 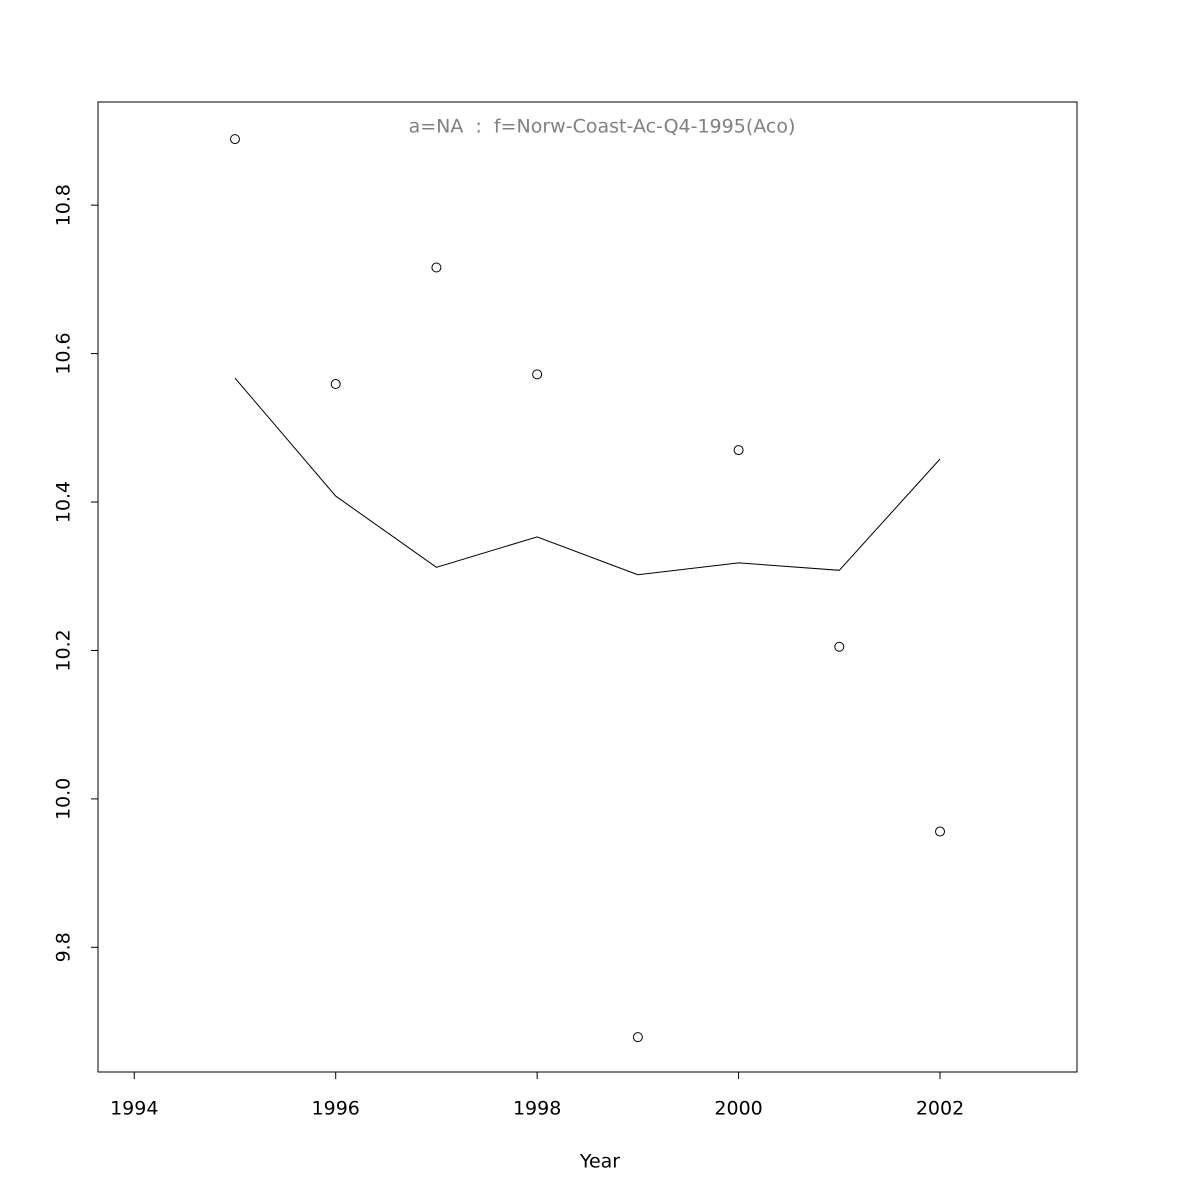 I want to click on x-tick-label: 1998, so click(x=537, y=1109).